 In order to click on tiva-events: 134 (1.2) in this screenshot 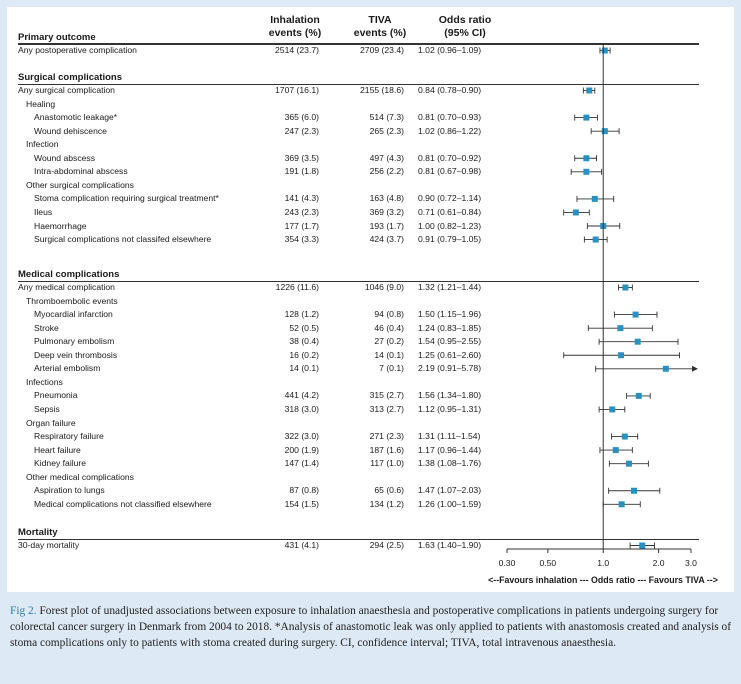, I will do `click(386, 503)`.